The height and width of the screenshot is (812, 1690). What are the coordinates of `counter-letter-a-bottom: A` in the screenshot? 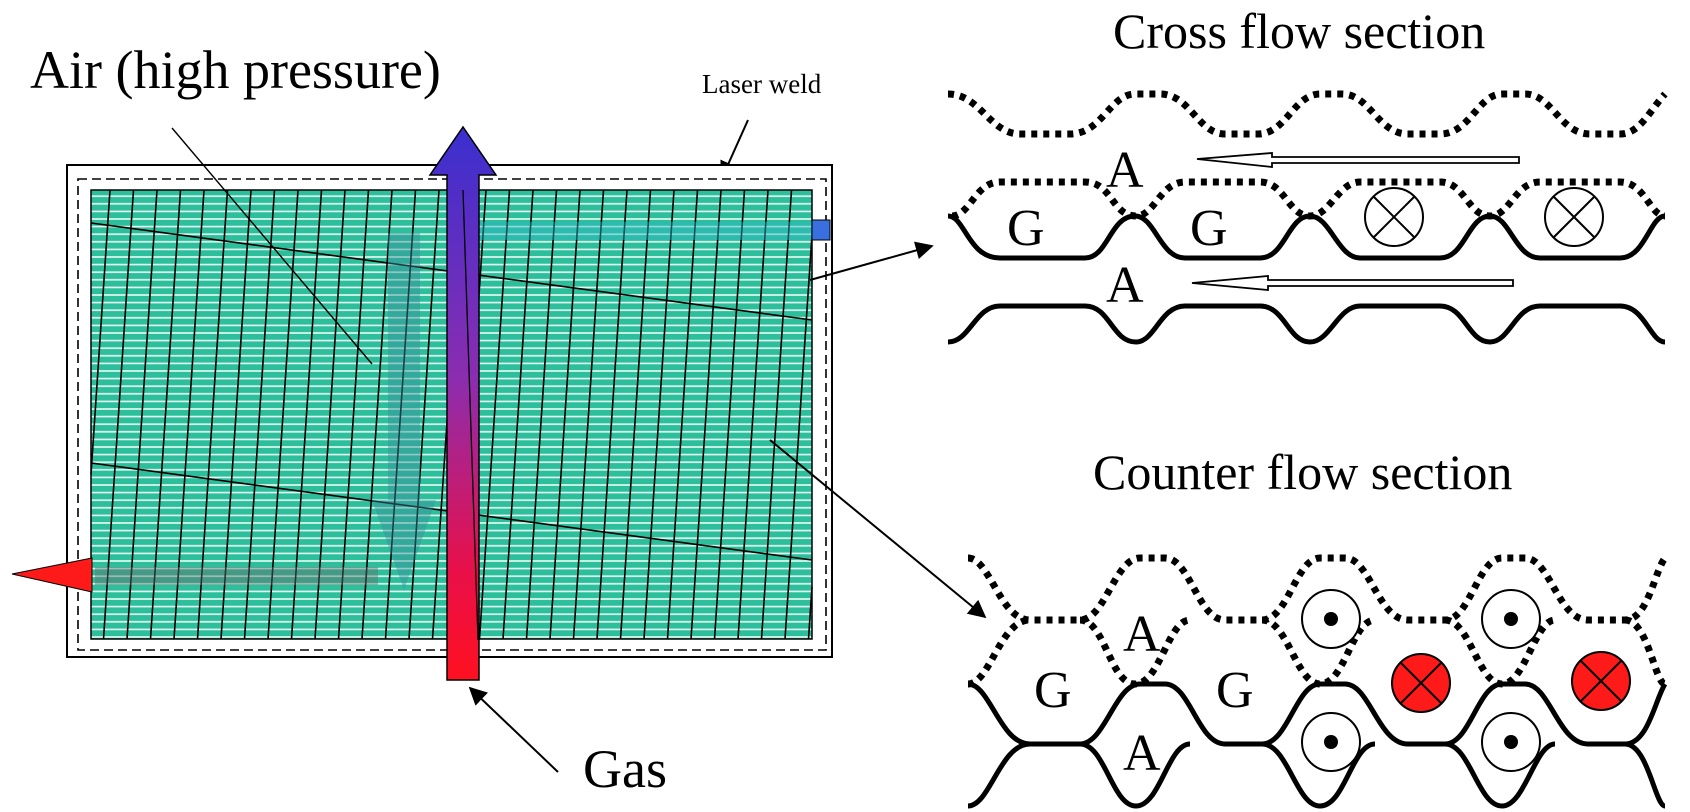 It's located at (1142, 753).